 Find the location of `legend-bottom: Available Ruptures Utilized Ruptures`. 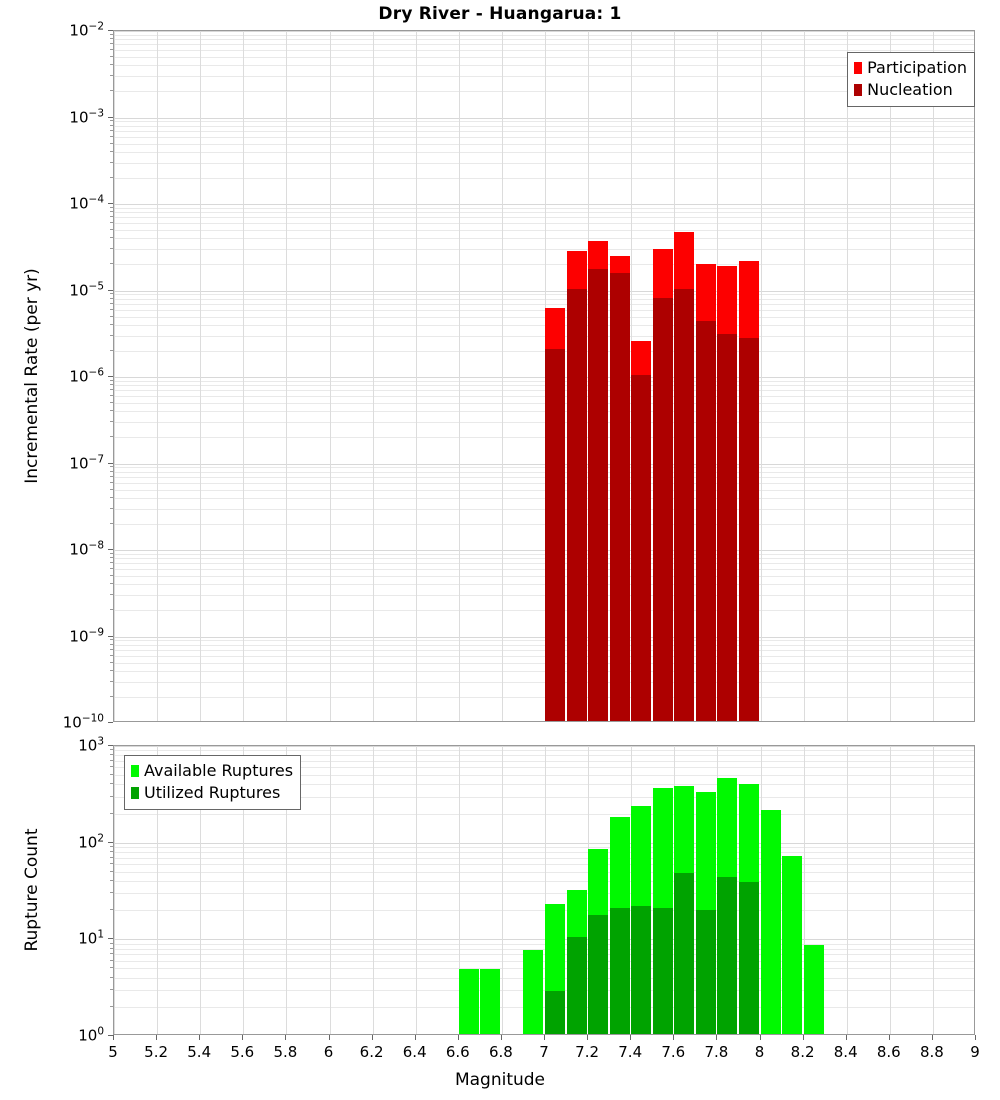

legend-bottom: Available Ruptures Utilized Ruptures is located at coordinates (213, 782).